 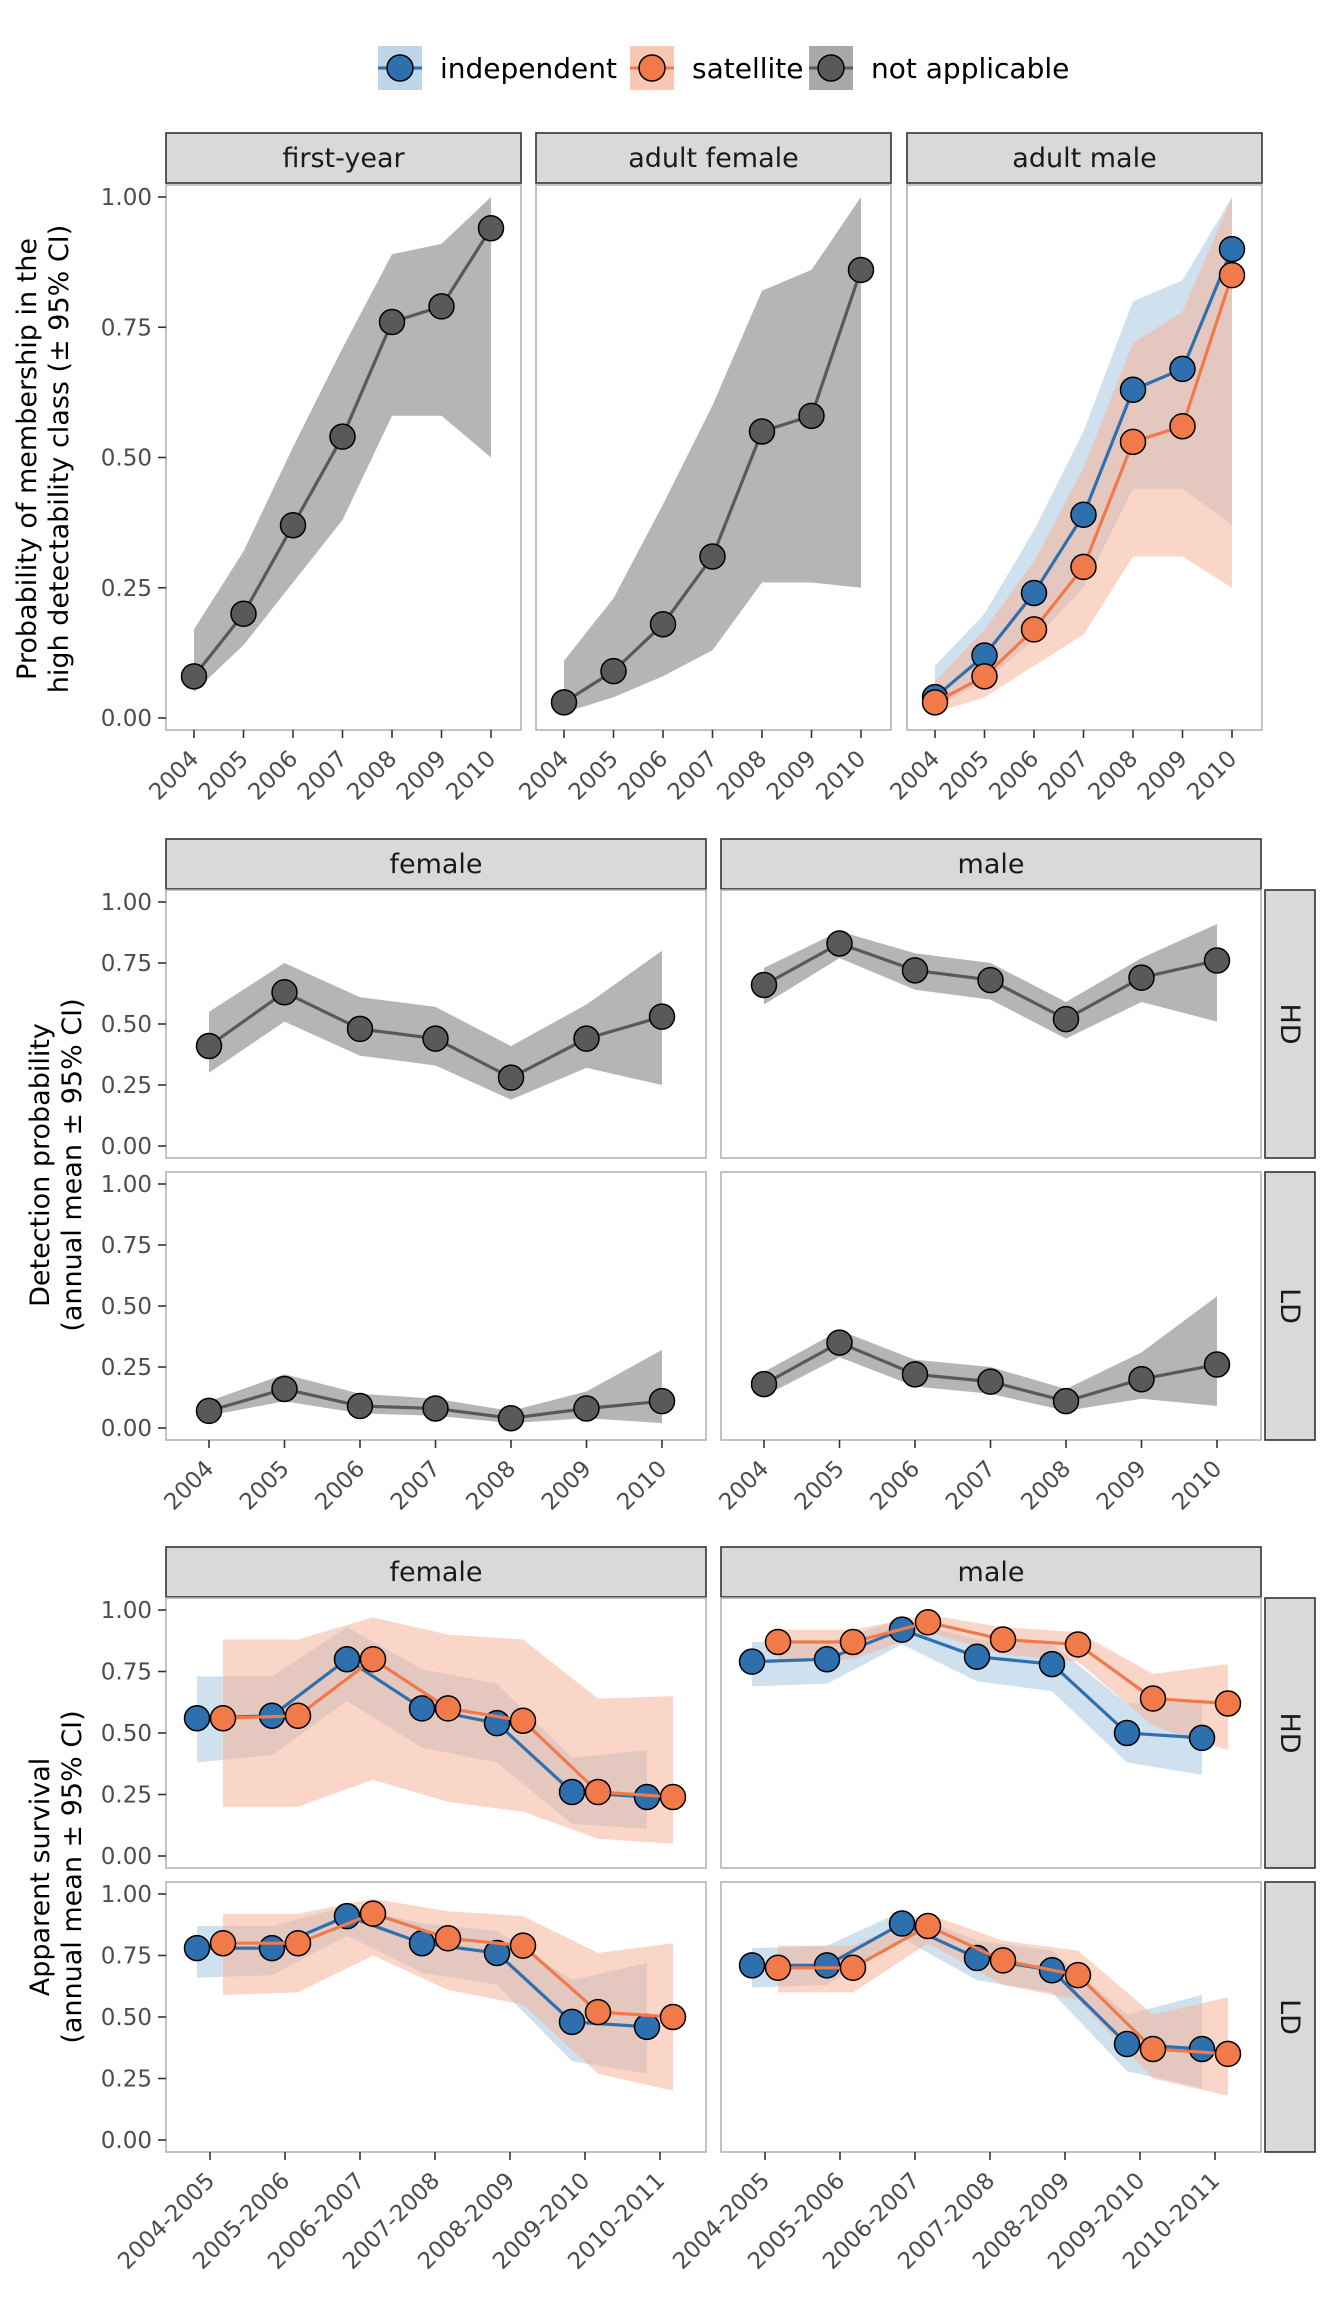 What do you see at coordinates (748, 68) in the screenshot?
I see `legend-label-satellite: satellite` at bounding box center [748, 68].